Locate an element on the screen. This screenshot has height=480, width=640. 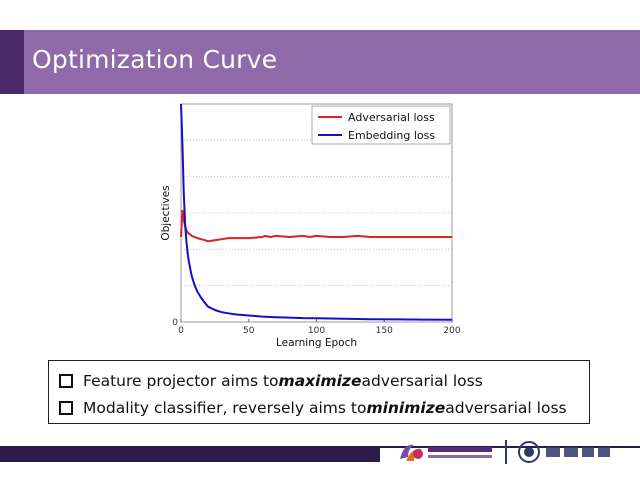
y-axis-label: Objectives is located at coordinates (166, 212).